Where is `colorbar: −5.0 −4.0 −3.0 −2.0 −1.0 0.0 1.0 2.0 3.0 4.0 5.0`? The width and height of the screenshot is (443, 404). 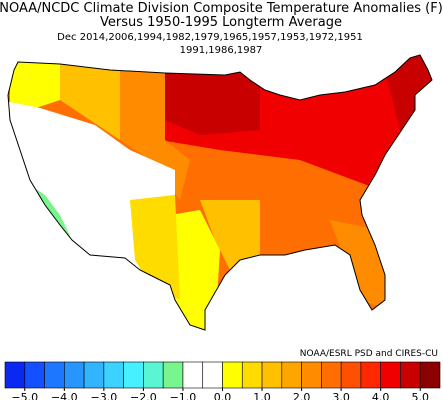
colorbar: −5.0 −4.0 −3.0 −2.0 −1.0 0.0 1.0 2.0 3.0 4.0 5.0 is located at coordinates (222, 382).